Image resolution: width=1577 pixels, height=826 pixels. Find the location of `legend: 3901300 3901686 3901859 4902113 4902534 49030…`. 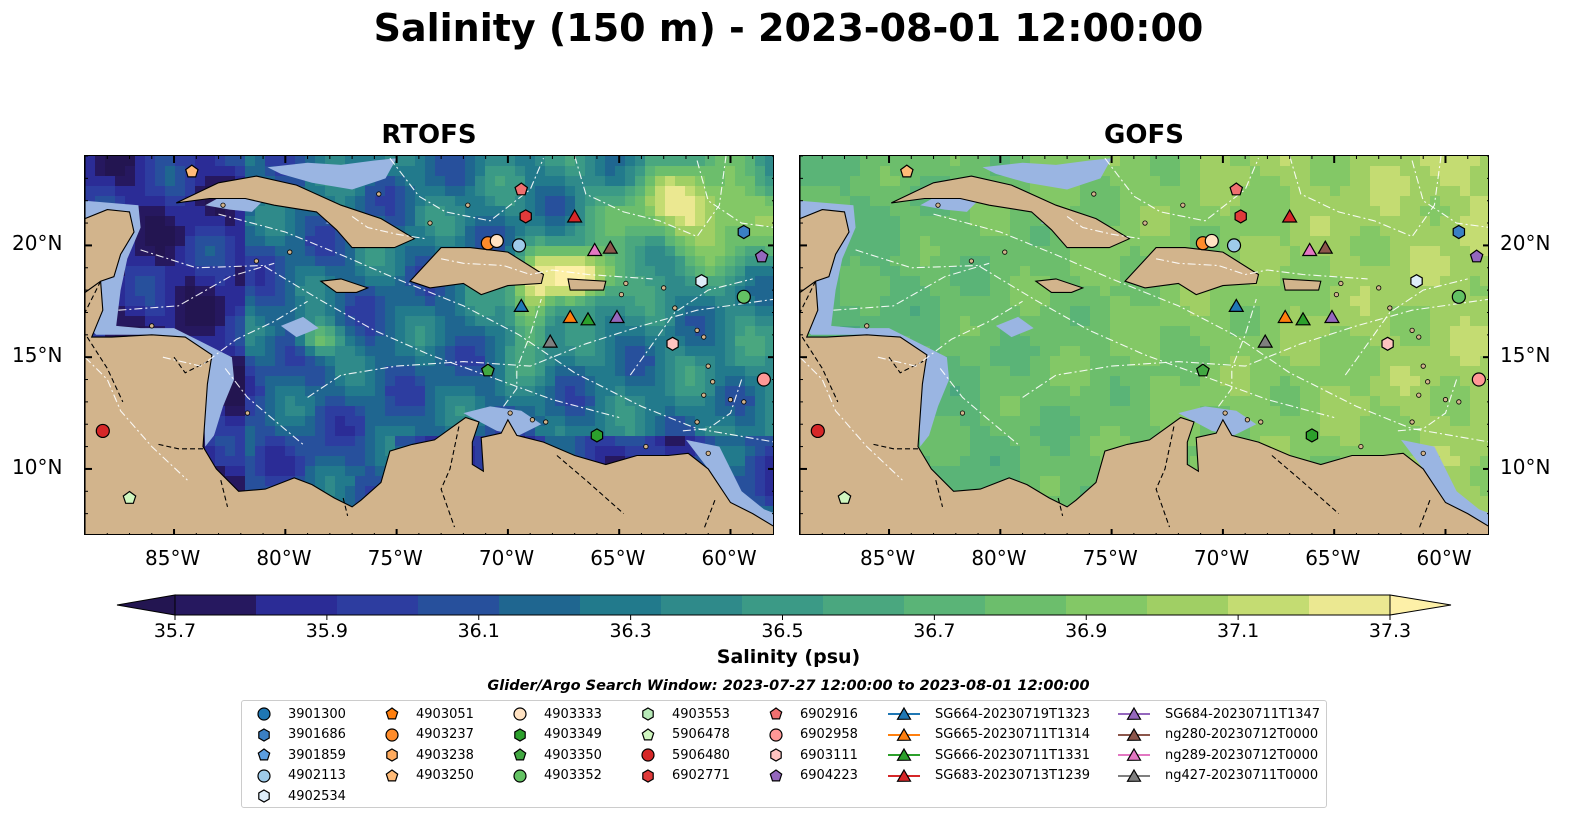

legend: 3901300 3901686 3901859 4902113 4902534 49030… is located at coordinates (784, 754).